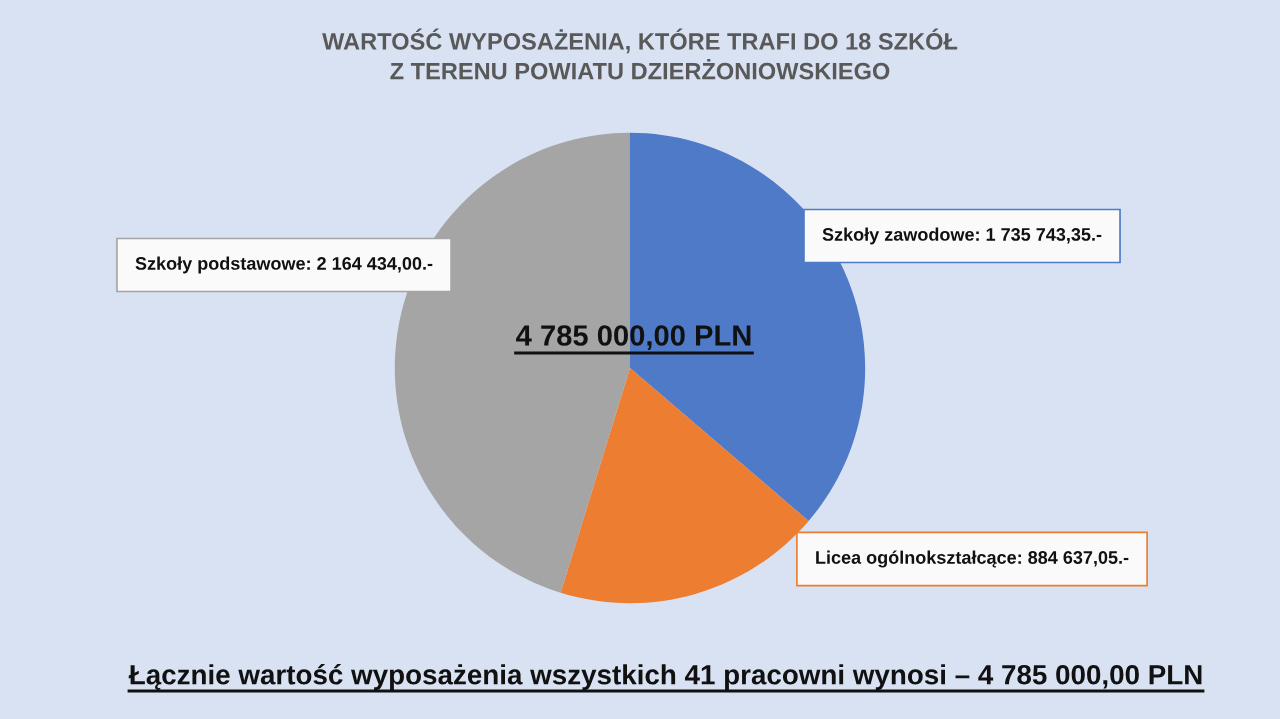  I want to click on slice-label: Szkoły zawodowe: 1 735 743,35.-, so click(962, 236).